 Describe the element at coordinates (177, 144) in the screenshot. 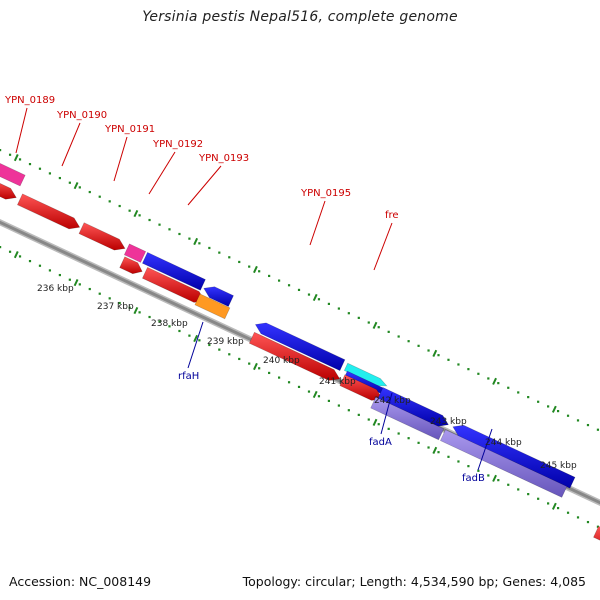

I see `gene-label: YPN_0192` at that location.